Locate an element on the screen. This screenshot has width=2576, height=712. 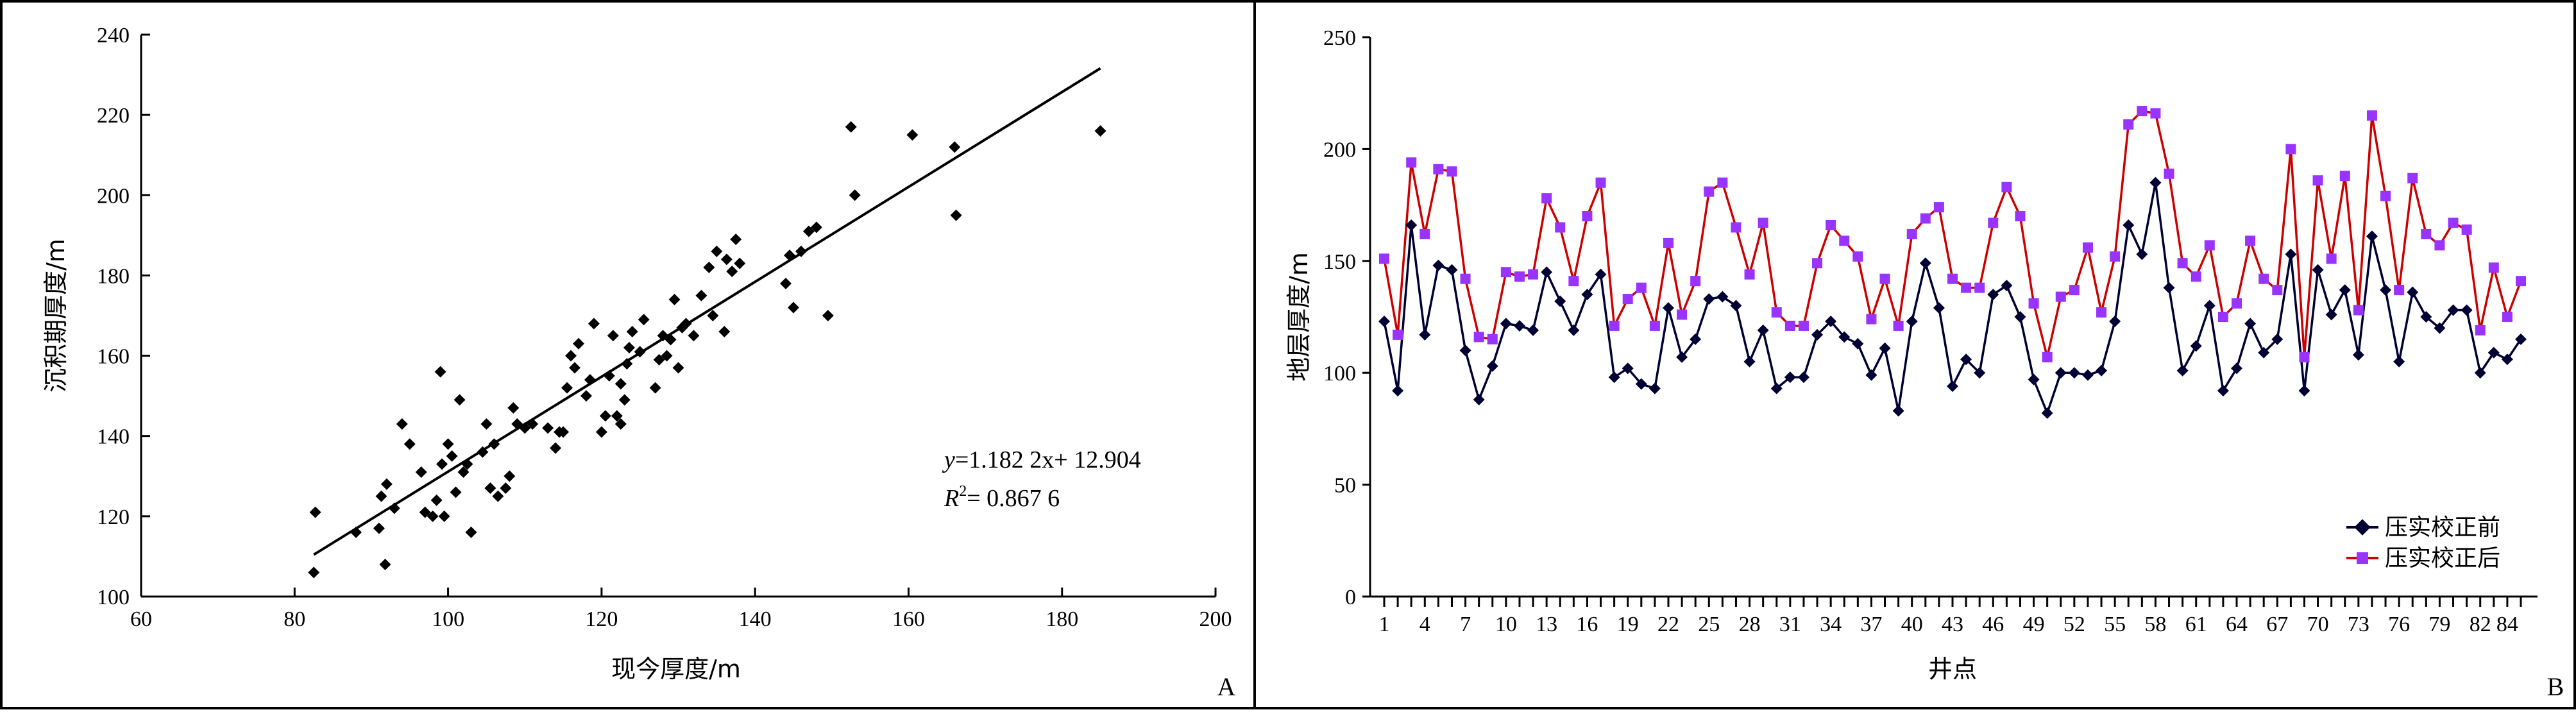
x-tick-label: 160 is located at coordinates (908, 619).